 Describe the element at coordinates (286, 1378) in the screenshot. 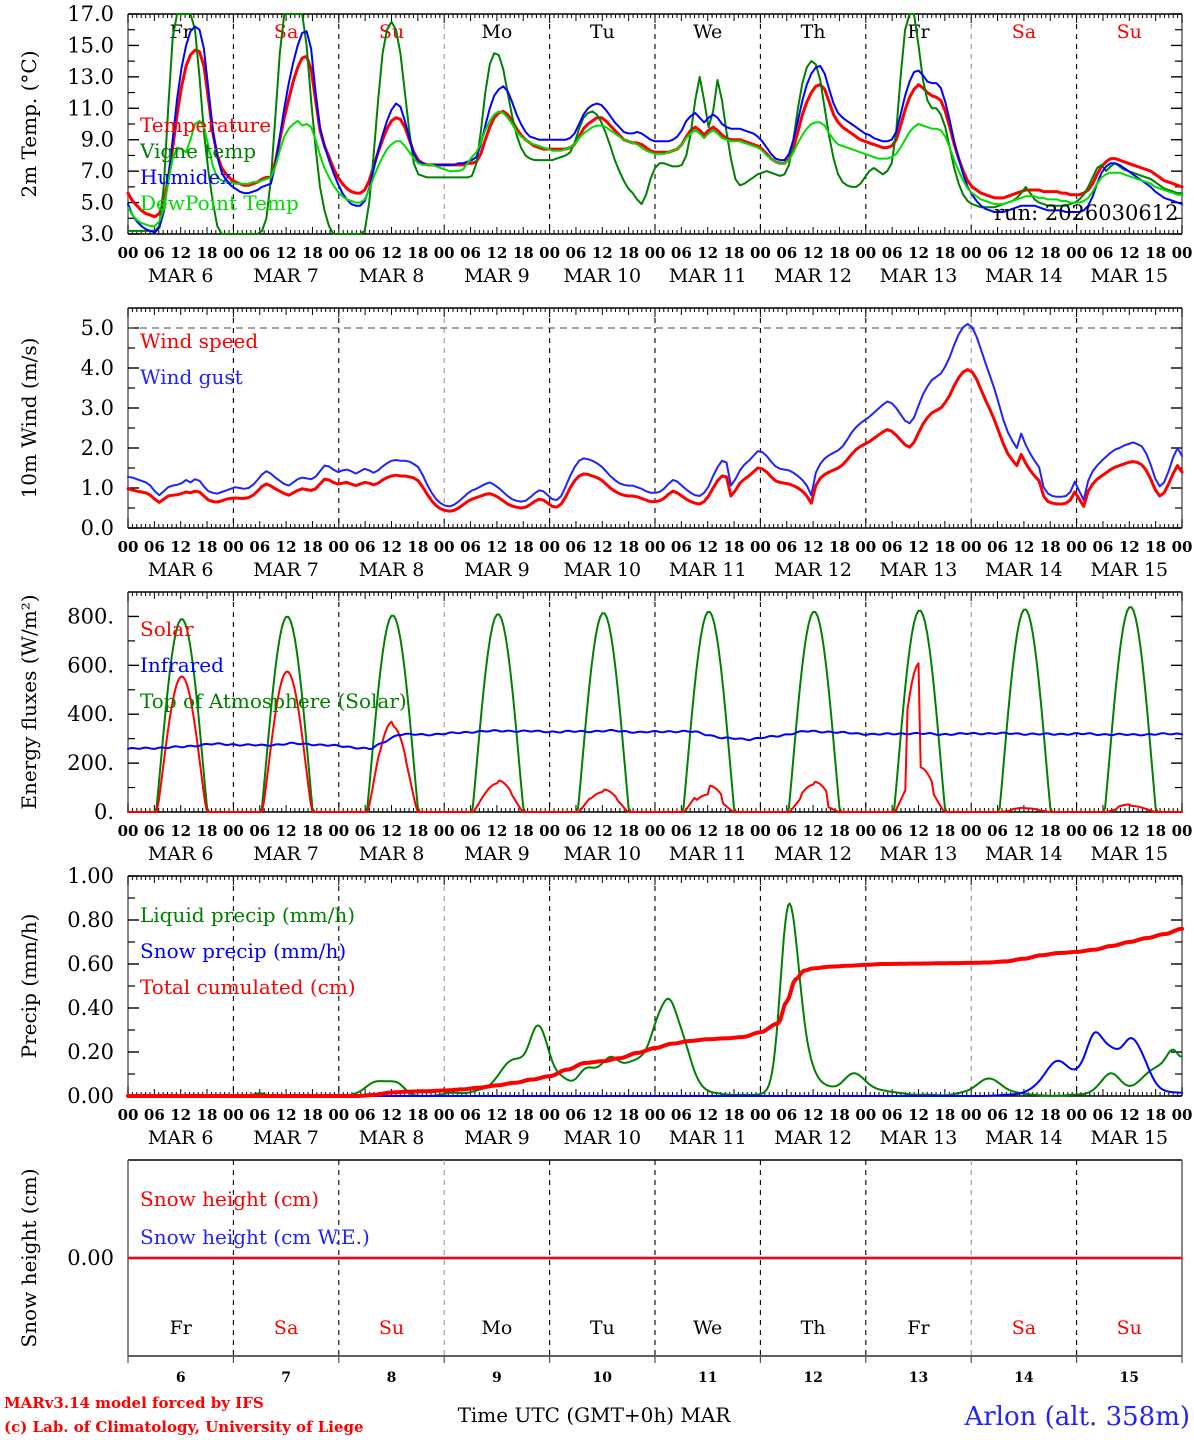

I see `x-day-number: 7` at that location.